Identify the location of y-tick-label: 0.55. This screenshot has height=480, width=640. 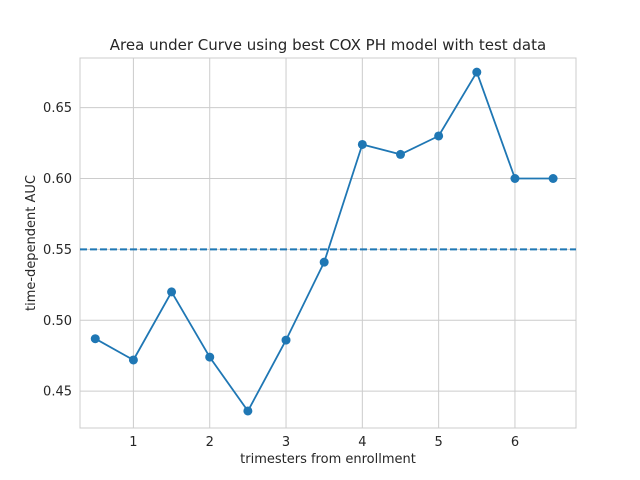
(57, 250).